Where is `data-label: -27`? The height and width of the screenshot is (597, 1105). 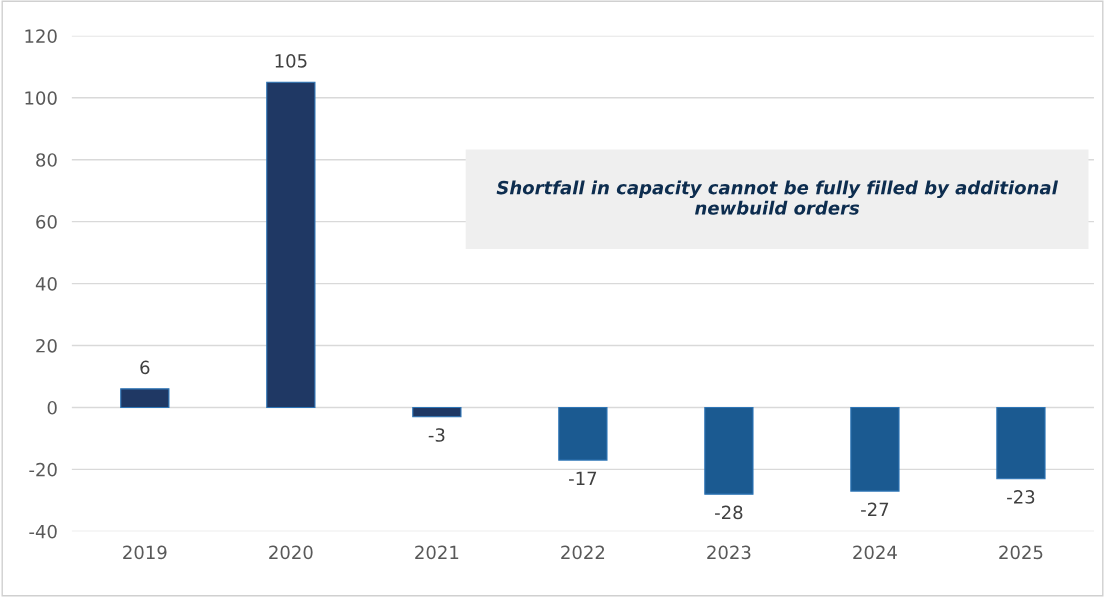 data-label: -27 is located at coordinates (875, 509).